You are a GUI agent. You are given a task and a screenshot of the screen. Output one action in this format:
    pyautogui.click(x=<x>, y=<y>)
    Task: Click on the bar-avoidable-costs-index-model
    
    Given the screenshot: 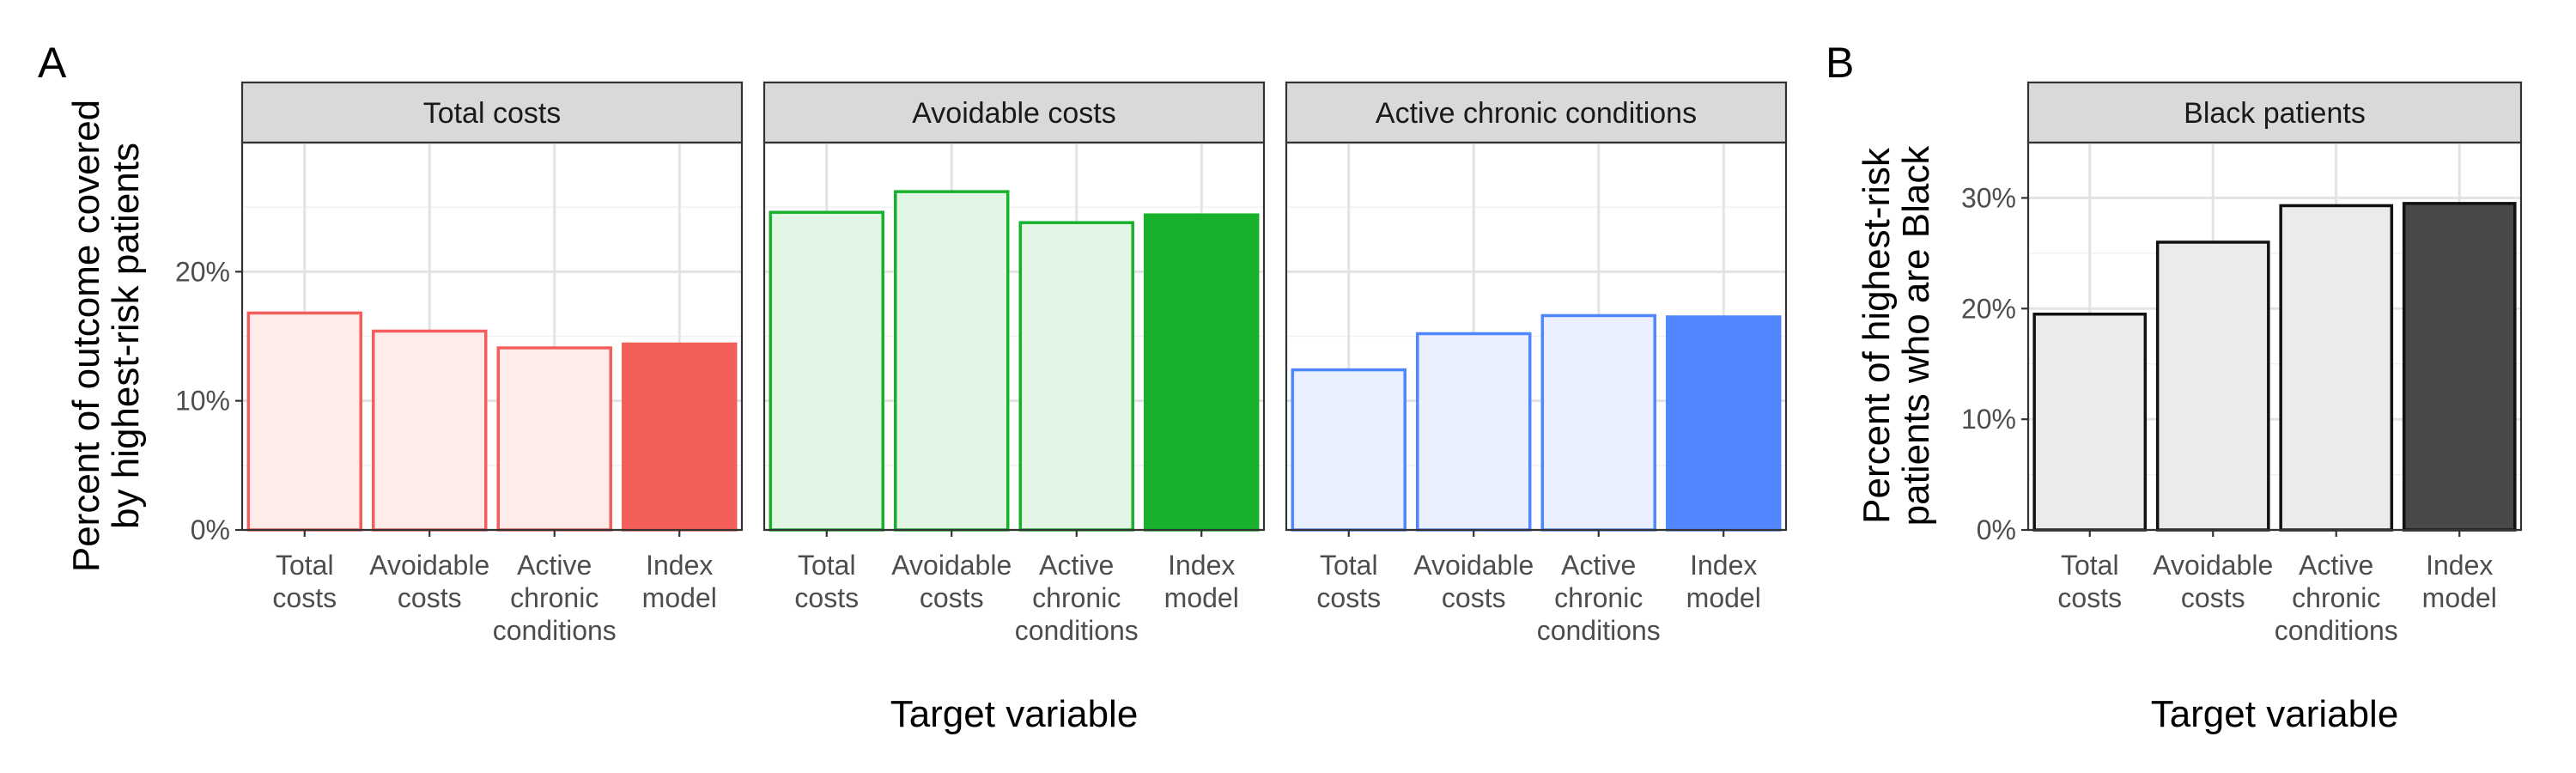 What is the action you would take?
    pyautogui.click(x=1202, y=372)
    